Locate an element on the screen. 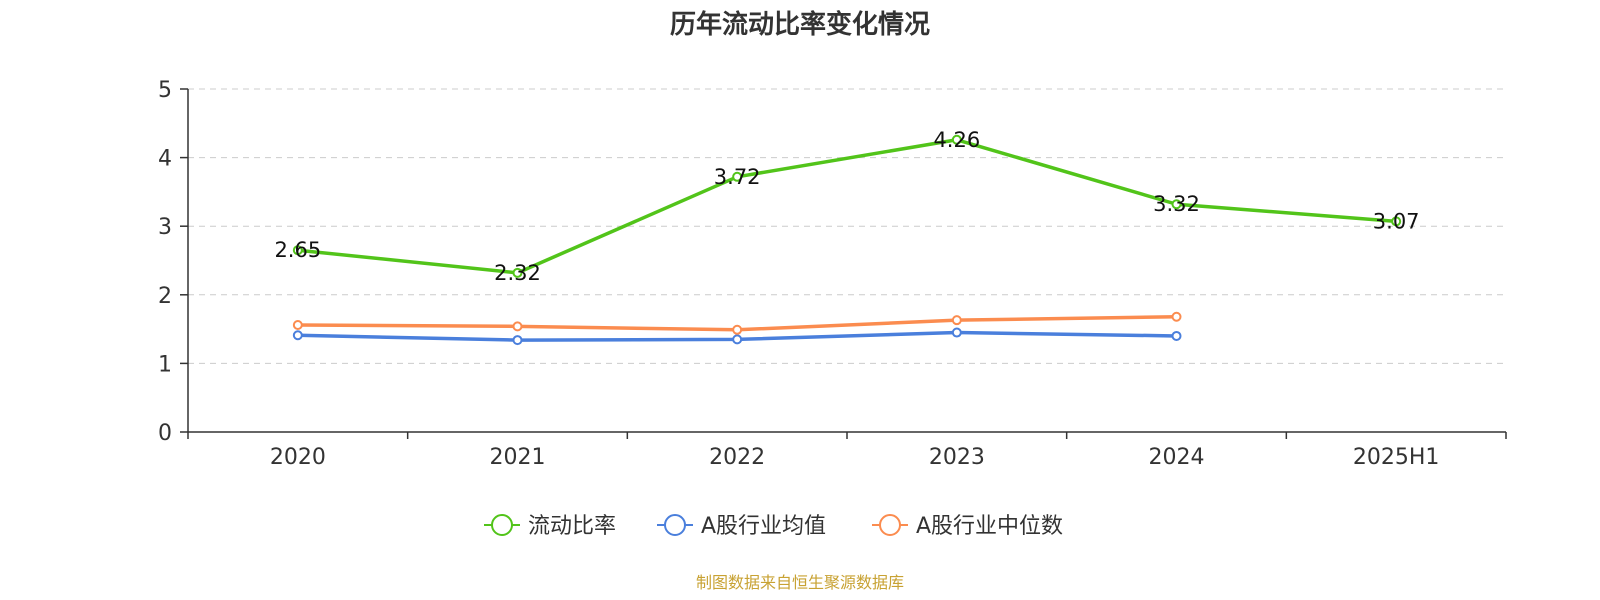 The width and height of the screenshot is (1600, 600). legend-label: A股行业中位数 is located at coordinates (989, 526).